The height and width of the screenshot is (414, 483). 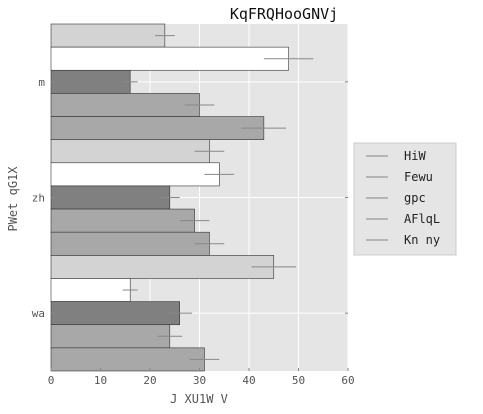 I want to click on y-tick-label: zh, so click(x=38, y=198).